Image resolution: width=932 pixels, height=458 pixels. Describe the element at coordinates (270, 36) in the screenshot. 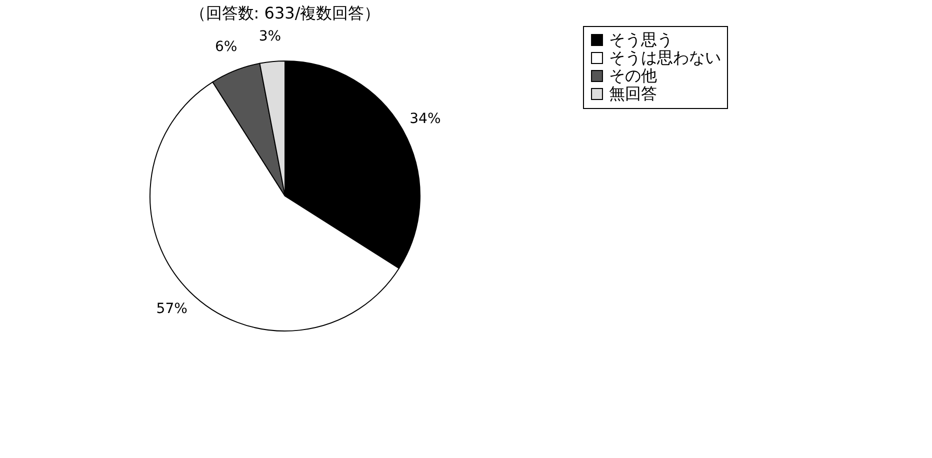

I see `data-label: 3%` at that location.